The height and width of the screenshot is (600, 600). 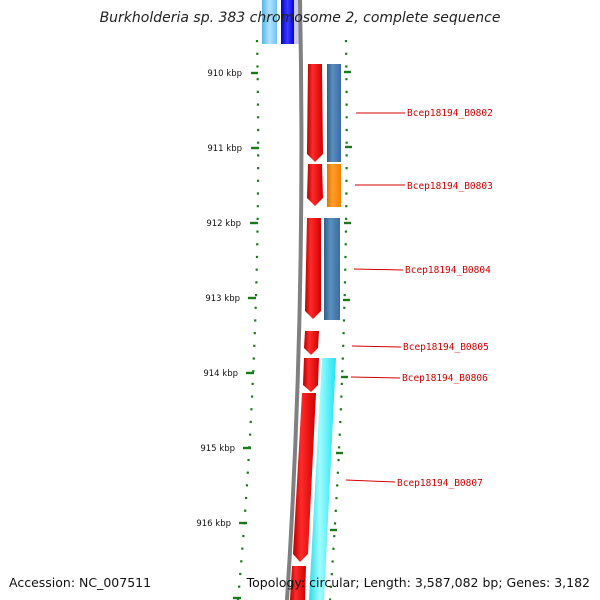 I want to click on gene-label-b0803: Bcep18194_B0803, so click(x=450, y=186).